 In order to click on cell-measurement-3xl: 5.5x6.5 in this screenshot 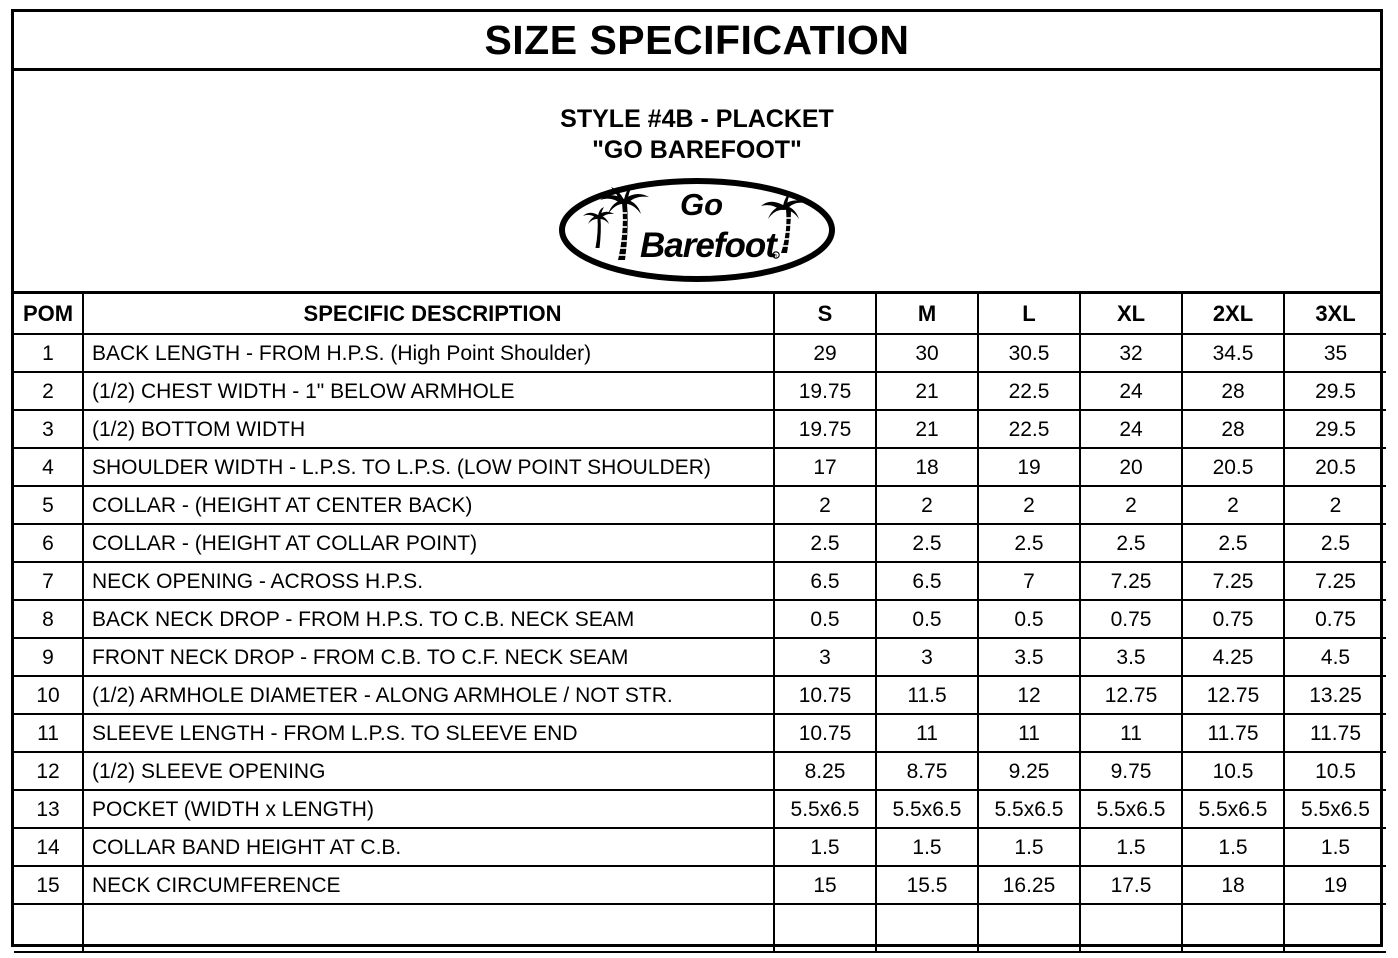, I will do `click(1334, 809)`.